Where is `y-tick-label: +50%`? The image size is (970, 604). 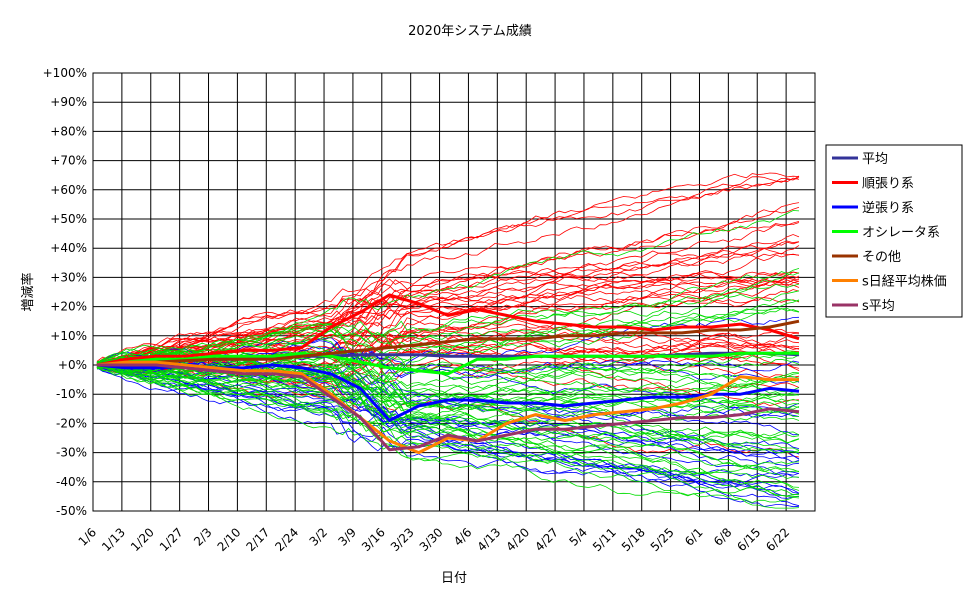
y-tick-label: +50% is located at coordinates (68, 219).